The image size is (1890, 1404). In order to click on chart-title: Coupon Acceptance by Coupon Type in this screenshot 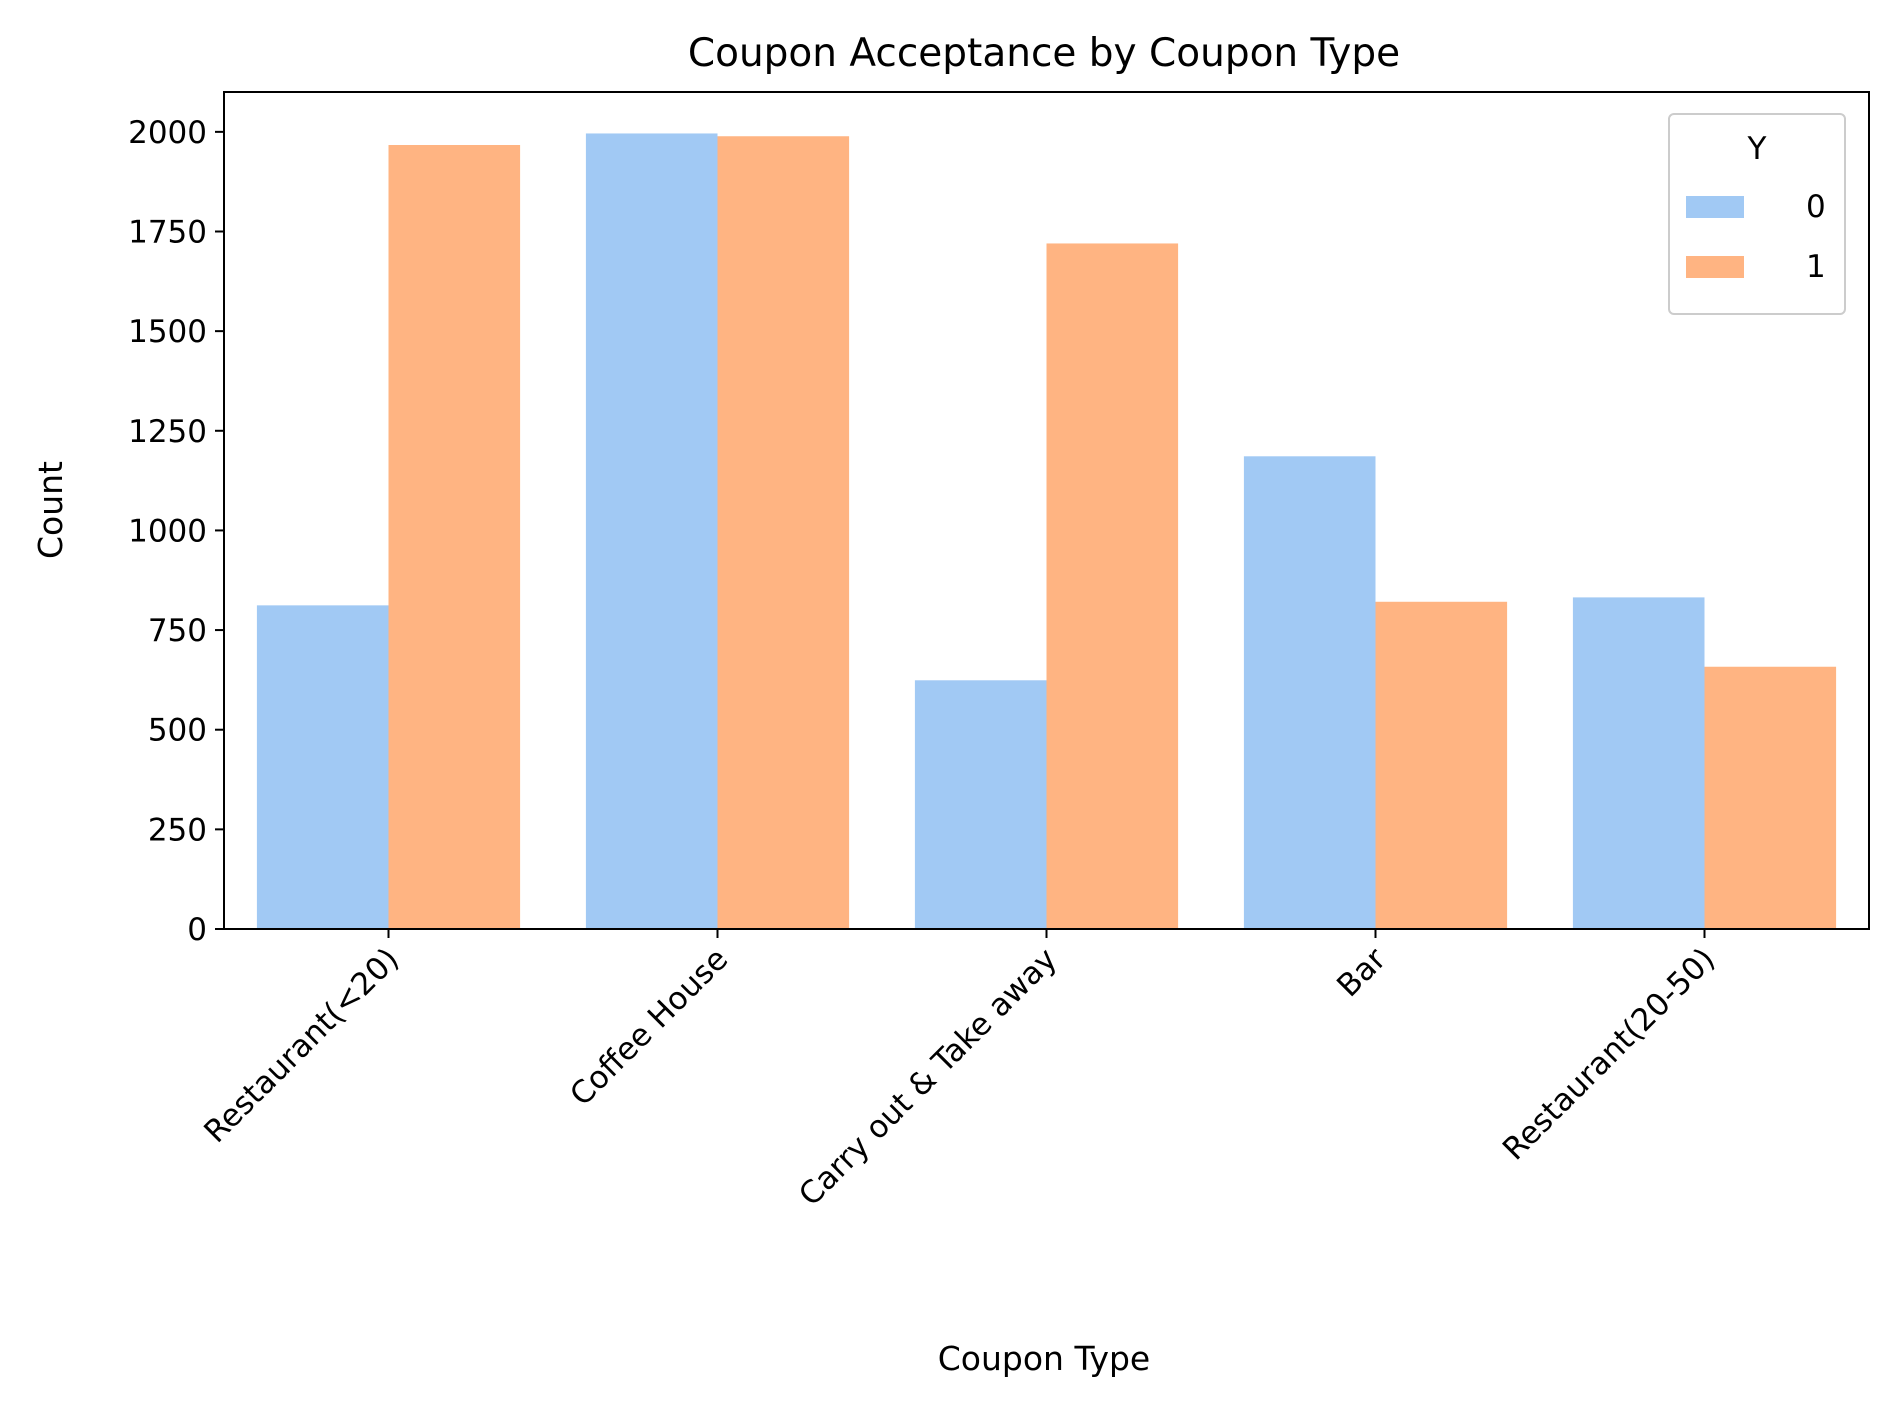, I will do `click(1044, 53)`.